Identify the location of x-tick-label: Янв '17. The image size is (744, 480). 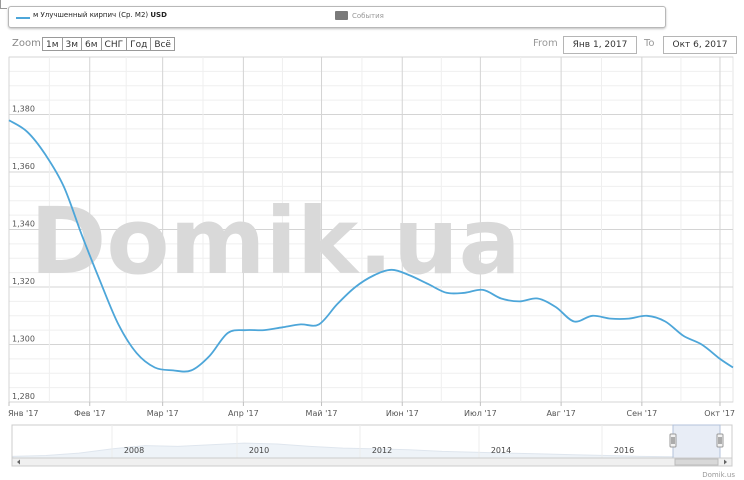
(23, 413).